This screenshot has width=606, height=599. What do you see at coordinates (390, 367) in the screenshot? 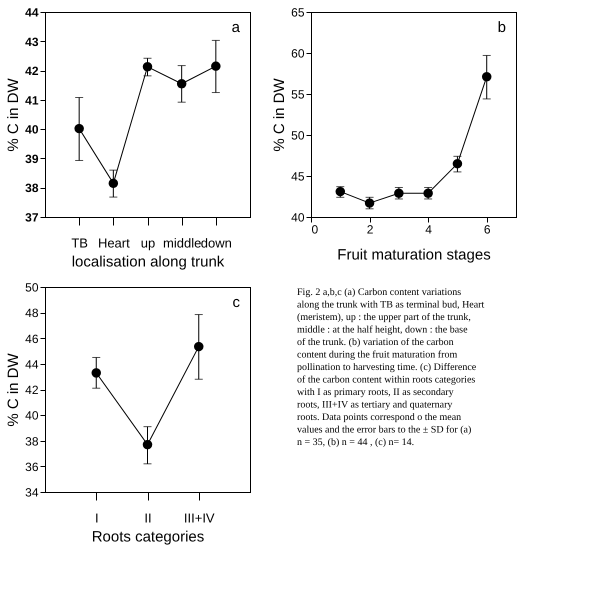
I see `text: Fig. 2 a,b,c (a) Carbon content variations along the trunk with TB as terminal bud, Heart (meristem), up : the upper part of the trunk, middle : at the half height, down : the base of the trunk. (b) variation of the carbon content during the fruit maturation from pollination to harvesting time. (c) Difference of the carbon content within roots categories with I as primary roots, II as secondary roots, III+IV as tertiary and quaternary roots. Data points correspond o the mean values and the error bars to the ± SD for (a) n = 35, (b) n = 44 , (c) n= 14.` at bounding box center [390, 367].